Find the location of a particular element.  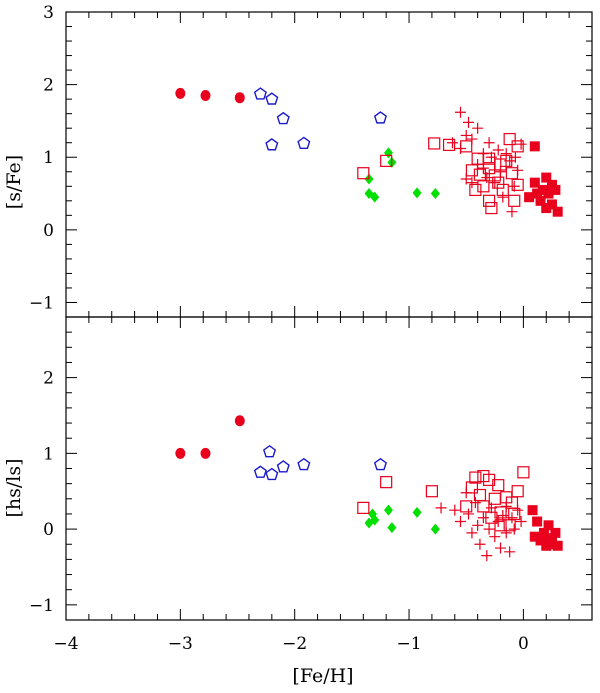

top-panel-y-tick-labels: −1 0 1 2 3 is located at coordinates (41, 158).